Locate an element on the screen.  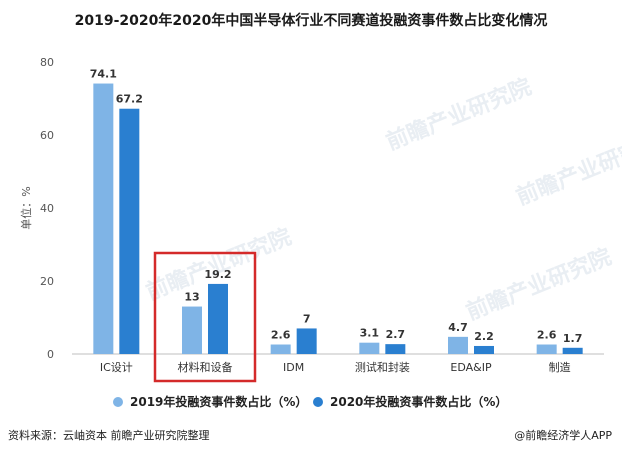
category-label: 材料和设备 is located at coordinates (205, 367).